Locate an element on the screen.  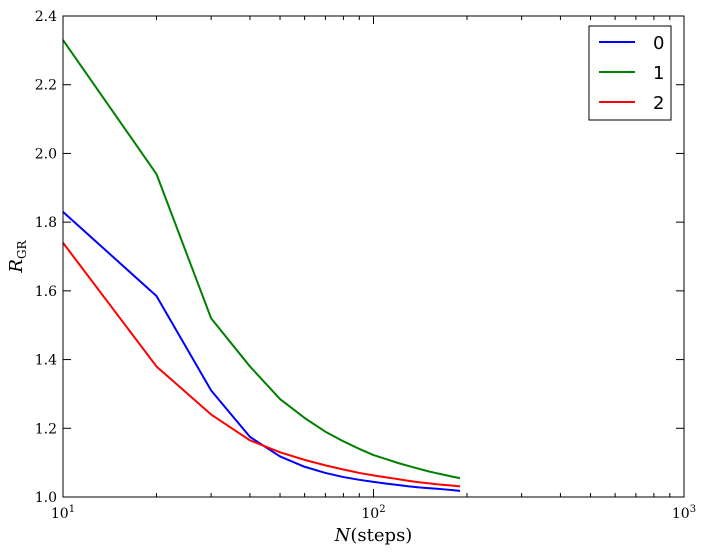
x-tick-label: 10² is located at coordinates (373, 513).